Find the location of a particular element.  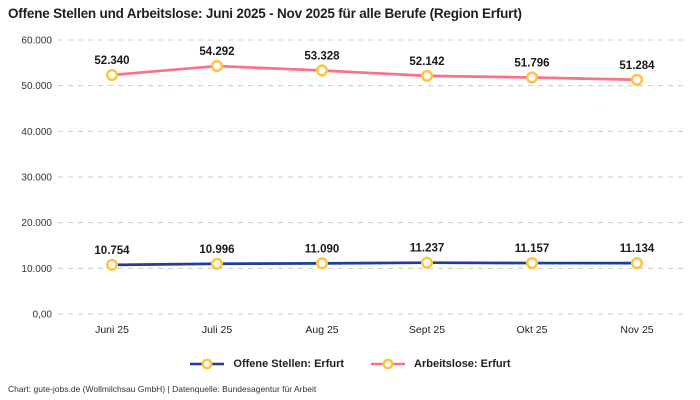

x-tick-label: Aug 25 is located at coordinates (321, 330).